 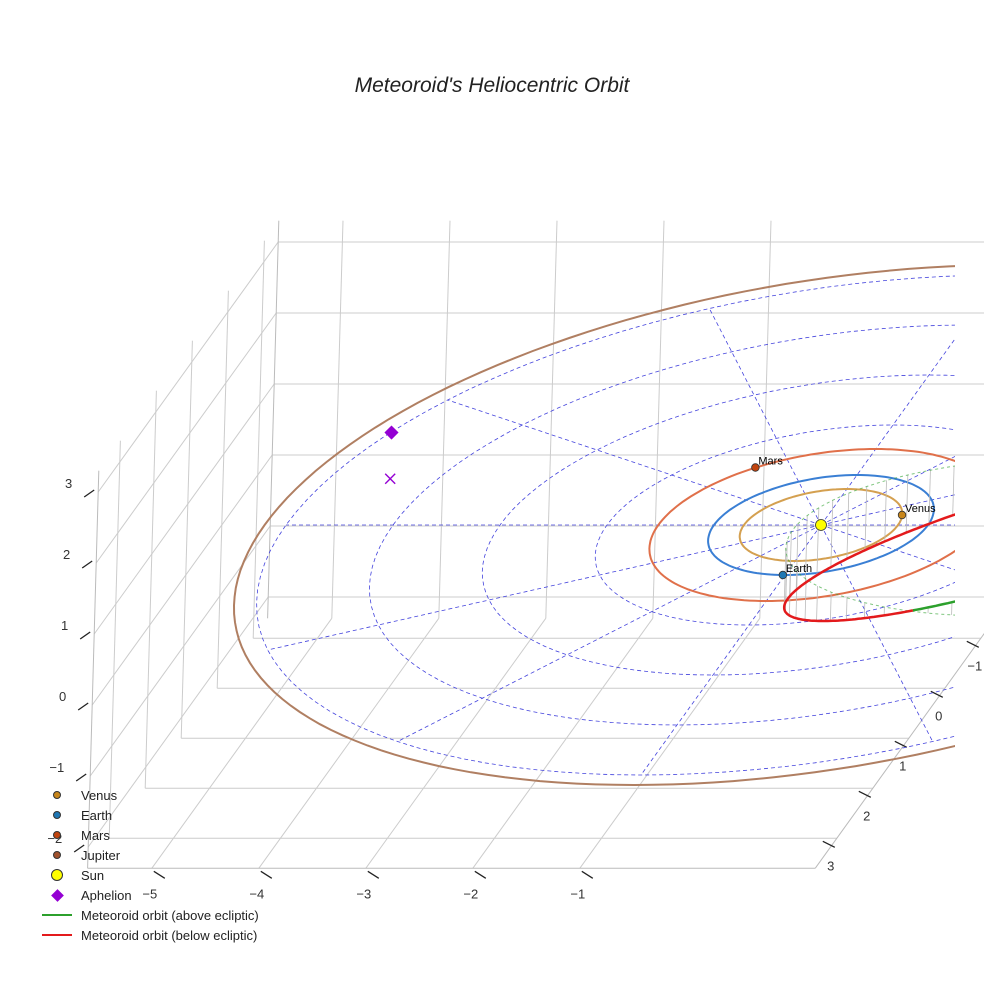 I want to click on legend-label: Mars, so click(x=95, y=835).